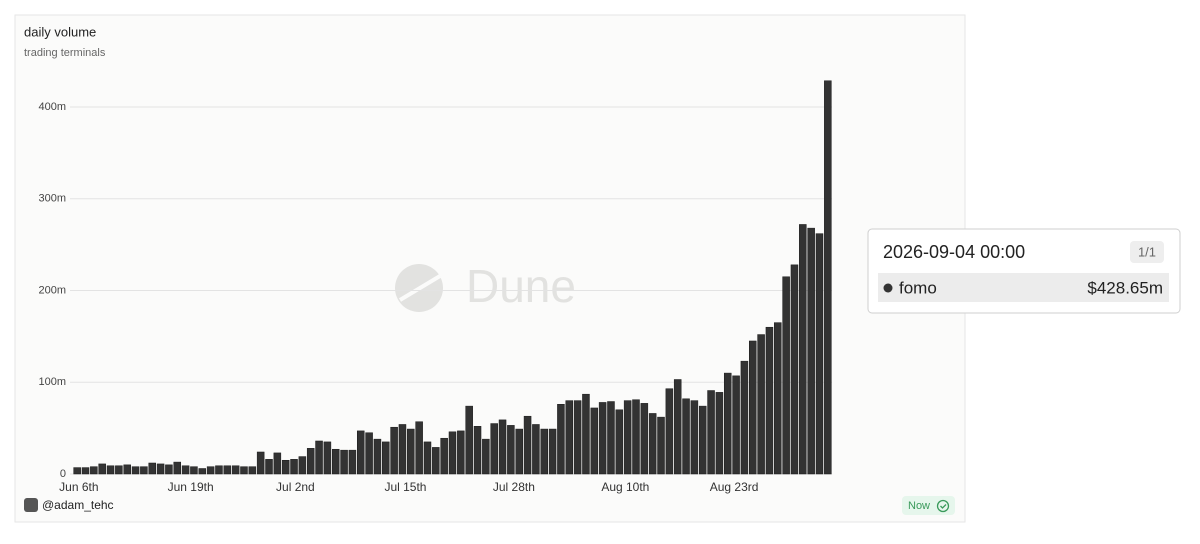 The height and width of the screenshot is (544, 1200). What do you see at coordinates (625, 487) in the screenshot?
I see `x-tick-label: Aug 10th` at bounding box center [625, 487].